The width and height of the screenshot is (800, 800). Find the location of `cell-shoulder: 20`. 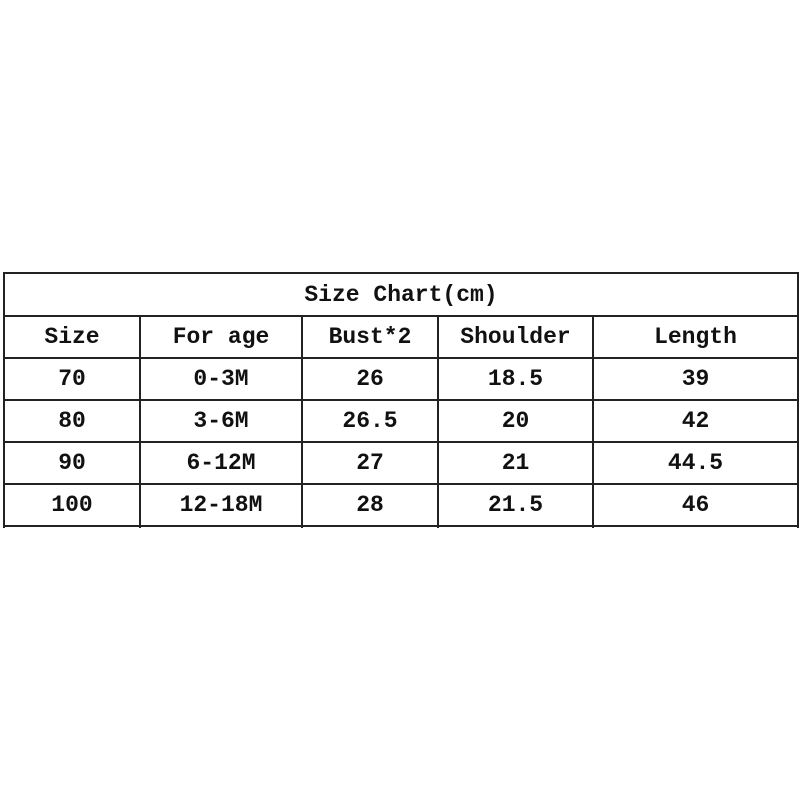

cell-shoulder: 20 is located at coordinates (515, 421).